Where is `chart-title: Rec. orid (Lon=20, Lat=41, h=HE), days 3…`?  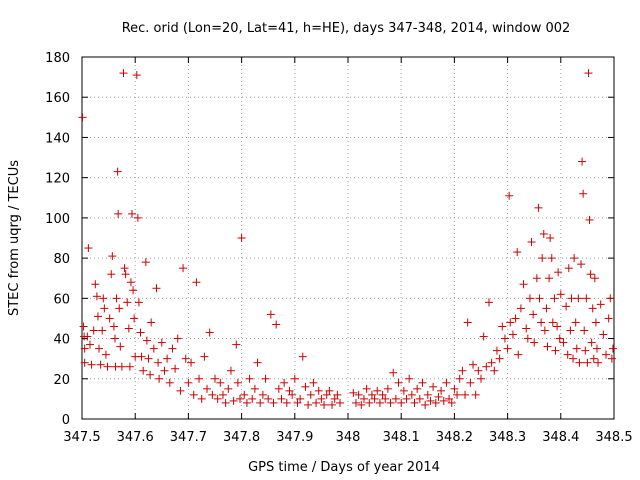 chart-title: Rec. orid (Lon=20, Lat=41, h=HE), days 3… is located at coordinates (346, 28).